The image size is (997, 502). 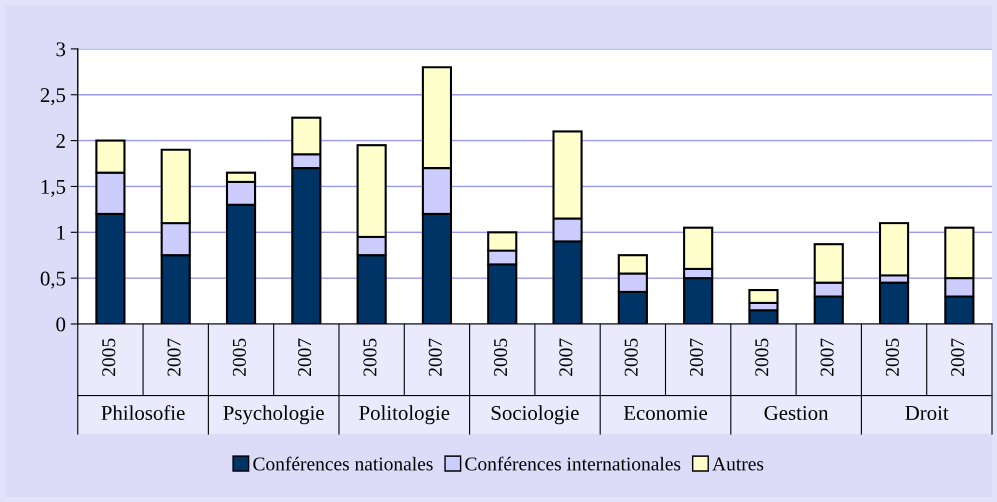 I want to click on legend-label: Conférences nationales, so click(x=343, y=463).